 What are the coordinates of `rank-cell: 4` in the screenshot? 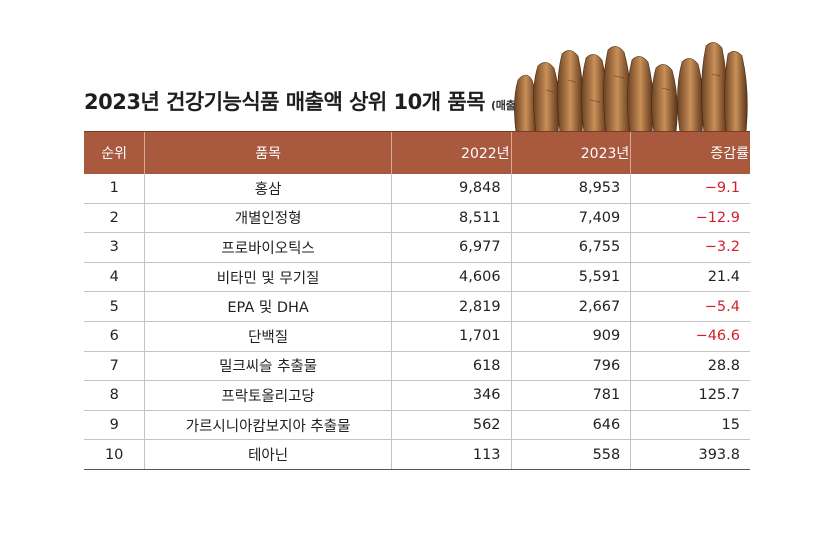 It's located at (115, 277).